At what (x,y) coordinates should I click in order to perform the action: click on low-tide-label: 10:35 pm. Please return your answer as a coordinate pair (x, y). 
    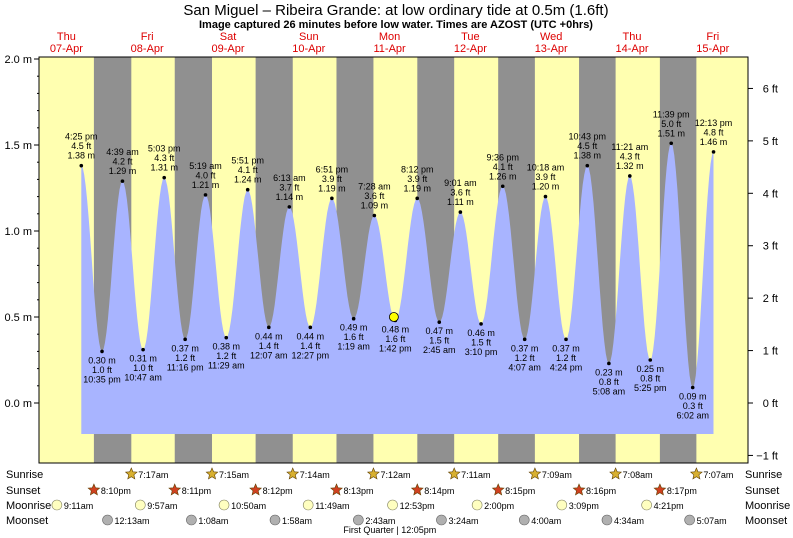
    Looking at the image, I should click on (102, 379).